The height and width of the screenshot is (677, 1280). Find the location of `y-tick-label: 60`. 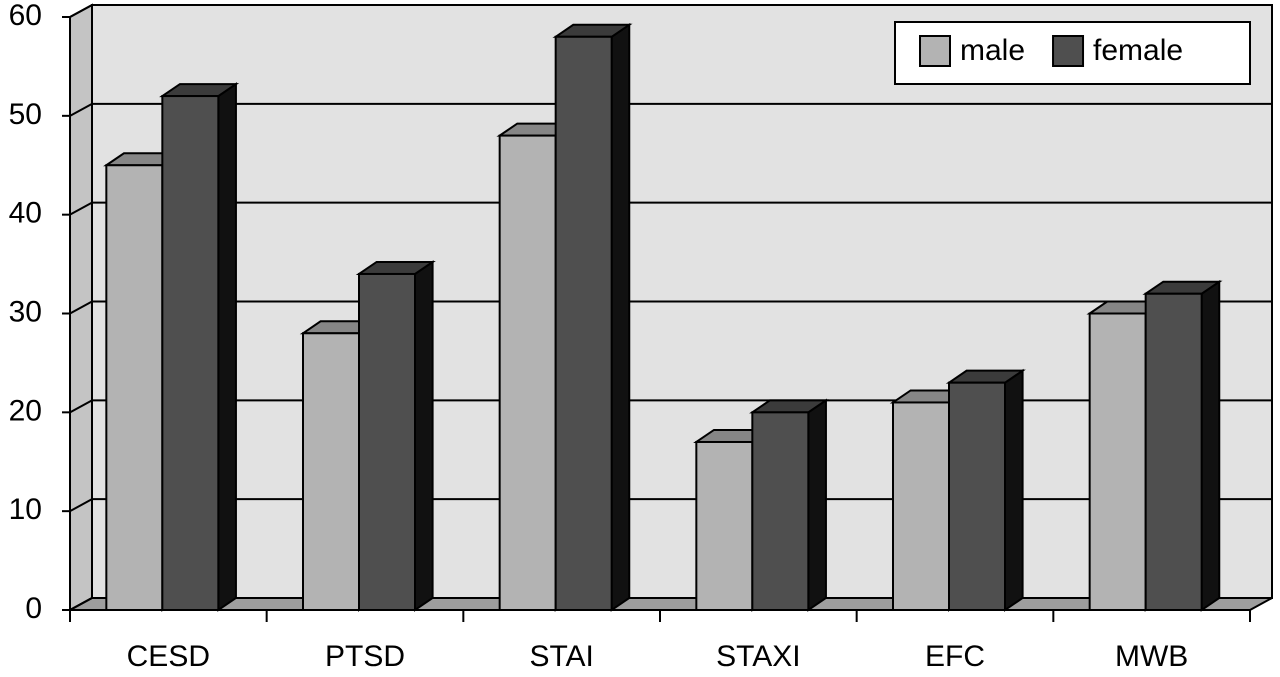

y-tick-label: 60 is located at coordinates (25, 16).